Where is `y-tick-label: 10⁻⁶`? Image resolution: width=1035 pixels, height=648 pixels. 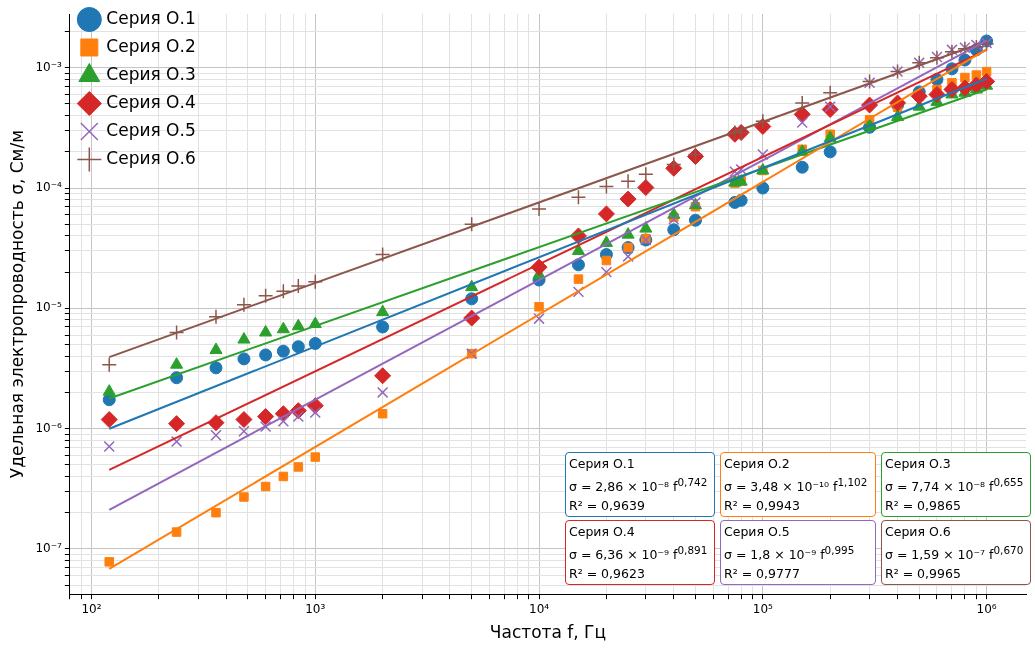 y-tick-label: 10⁻⁶ is located at coordinates (48, 427).